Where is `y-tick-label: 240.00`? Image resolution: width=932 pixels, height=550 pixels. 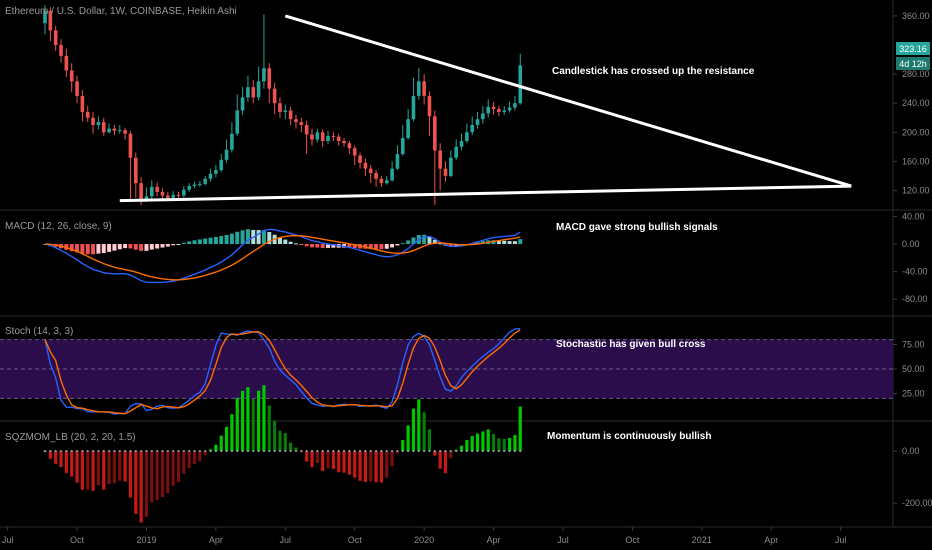 y-tick-label: 240.00 is located at coordinates (916, 103).